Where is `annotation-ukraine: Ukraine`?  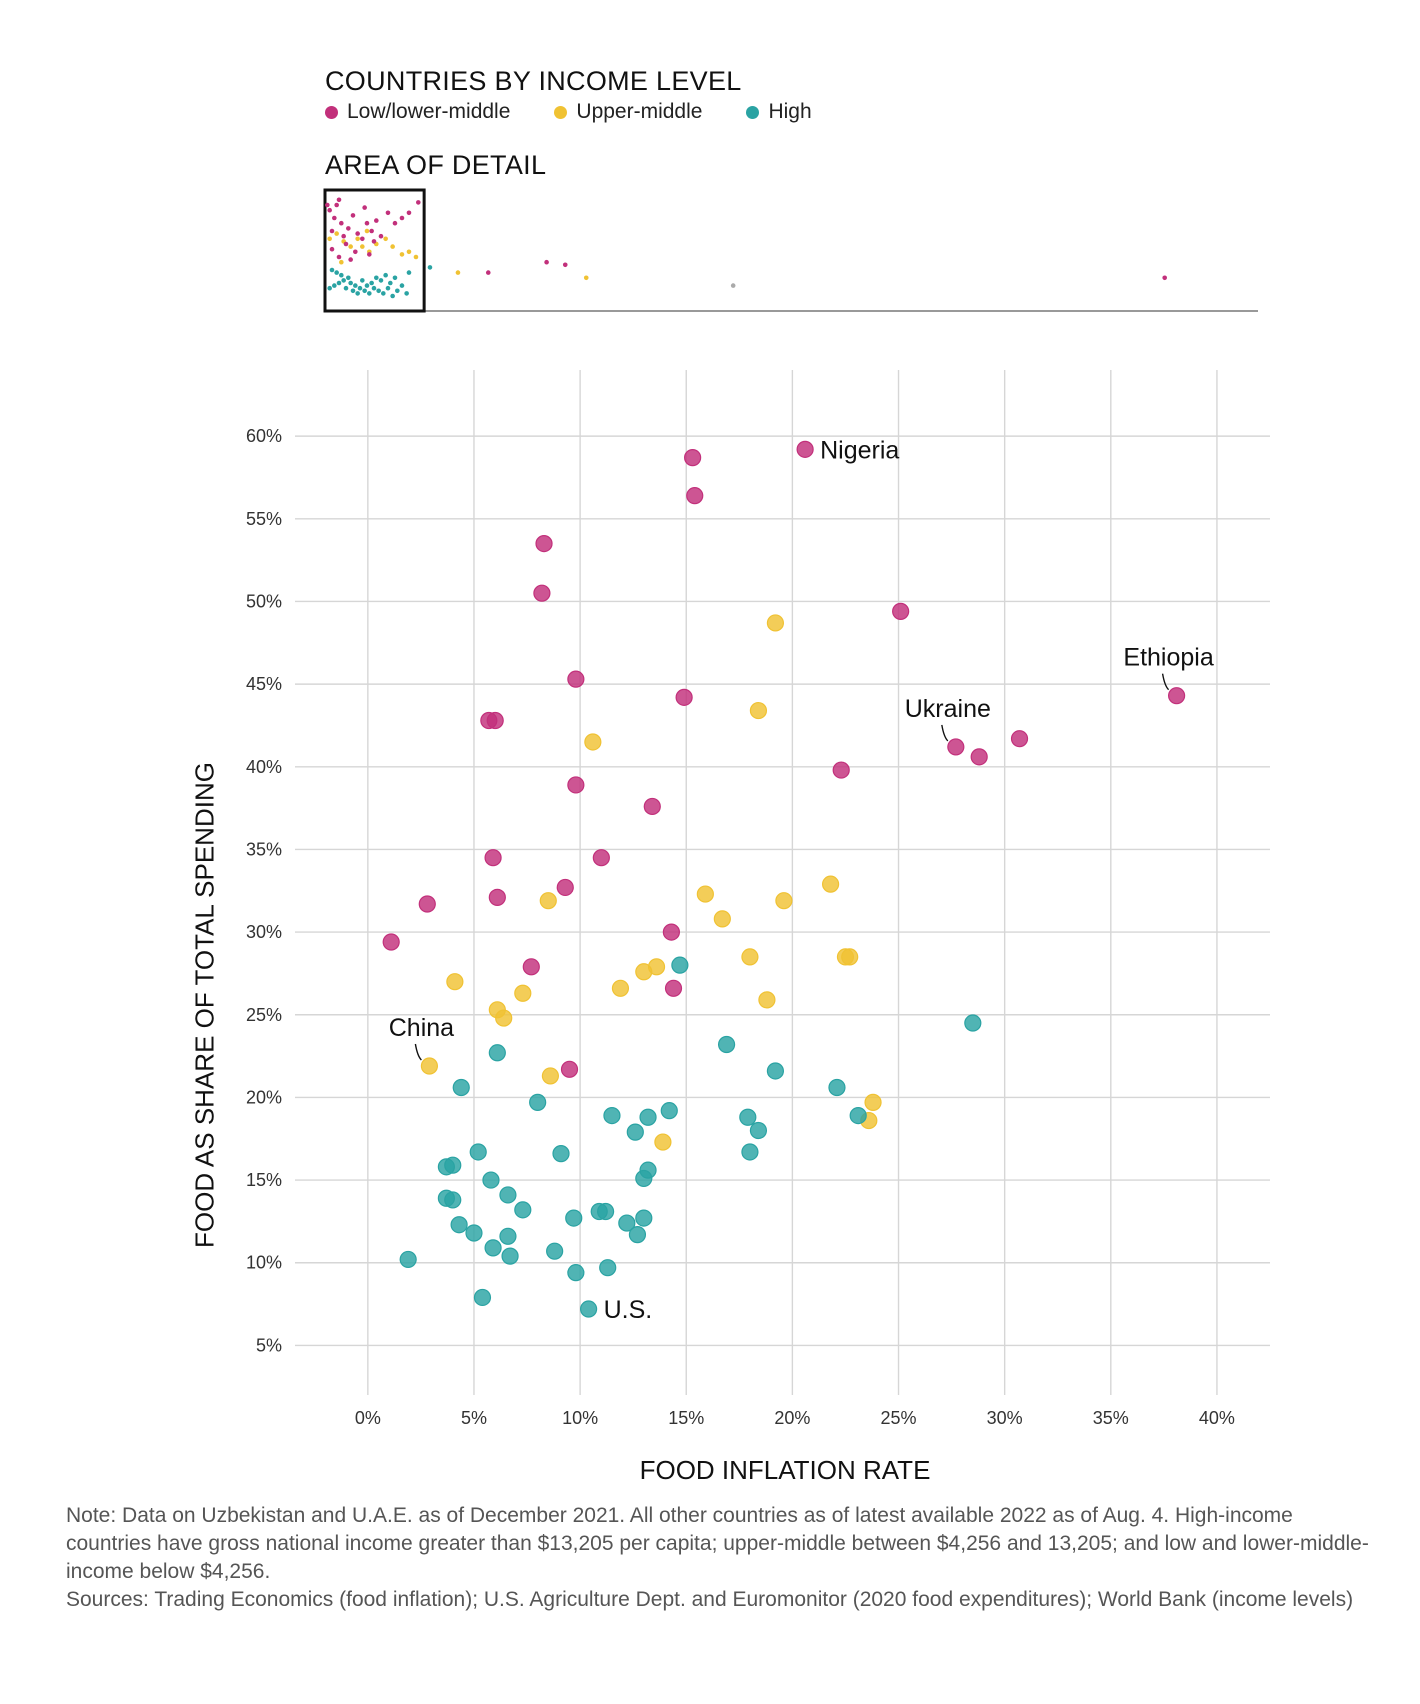 annotation-ukraine: Ukraine is located at coordinates (948, 709).